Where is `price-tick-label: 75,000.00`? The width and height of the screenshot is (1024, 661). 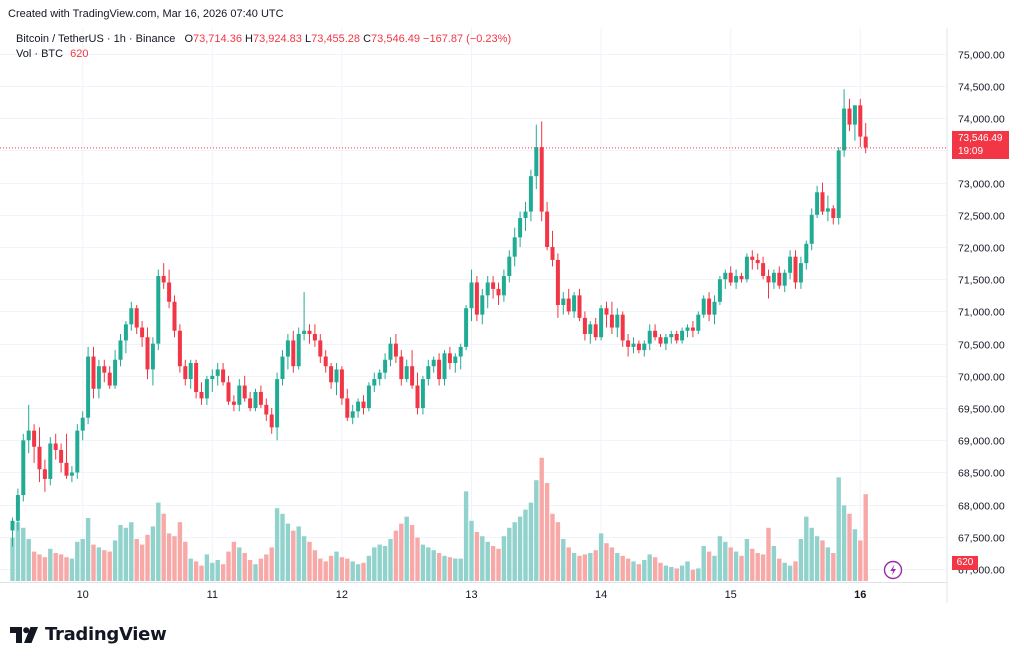 price-tick-label: 75,000.00 is located at coordinates (981, 56).